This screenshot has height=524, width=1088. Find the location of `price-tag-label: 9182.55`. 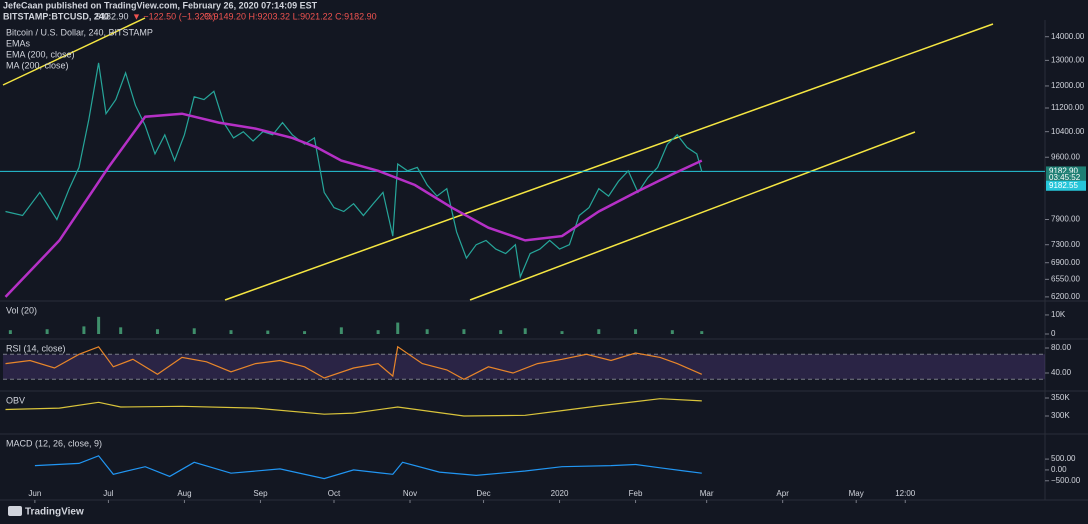

price-tag-label: 9182.55 is located at coordinates (1063, 185).